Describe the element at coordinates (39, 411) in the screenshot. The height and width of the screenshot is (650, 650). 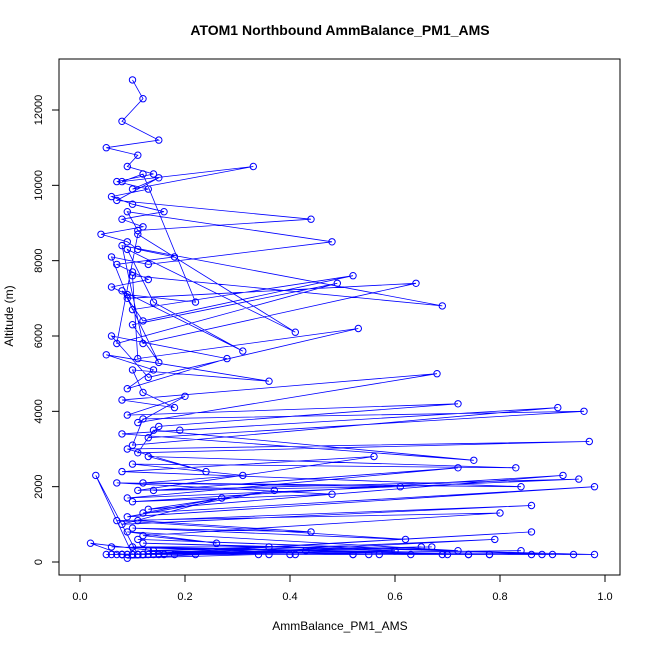
I see `y-tick-label: 4000` at that location.